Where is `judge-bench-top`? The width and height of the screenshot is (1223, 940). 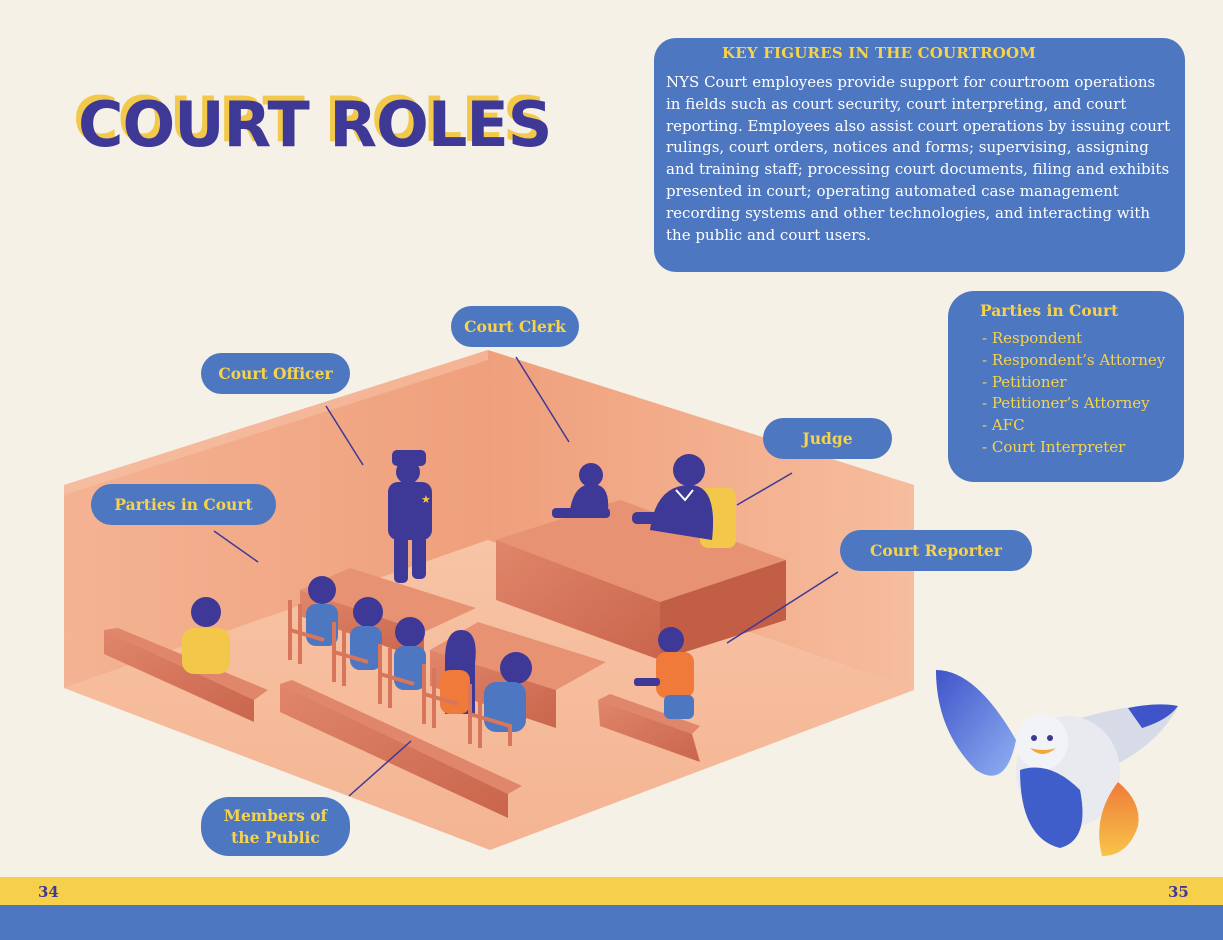 judge-bench-top is located at coordinates (641, 551).